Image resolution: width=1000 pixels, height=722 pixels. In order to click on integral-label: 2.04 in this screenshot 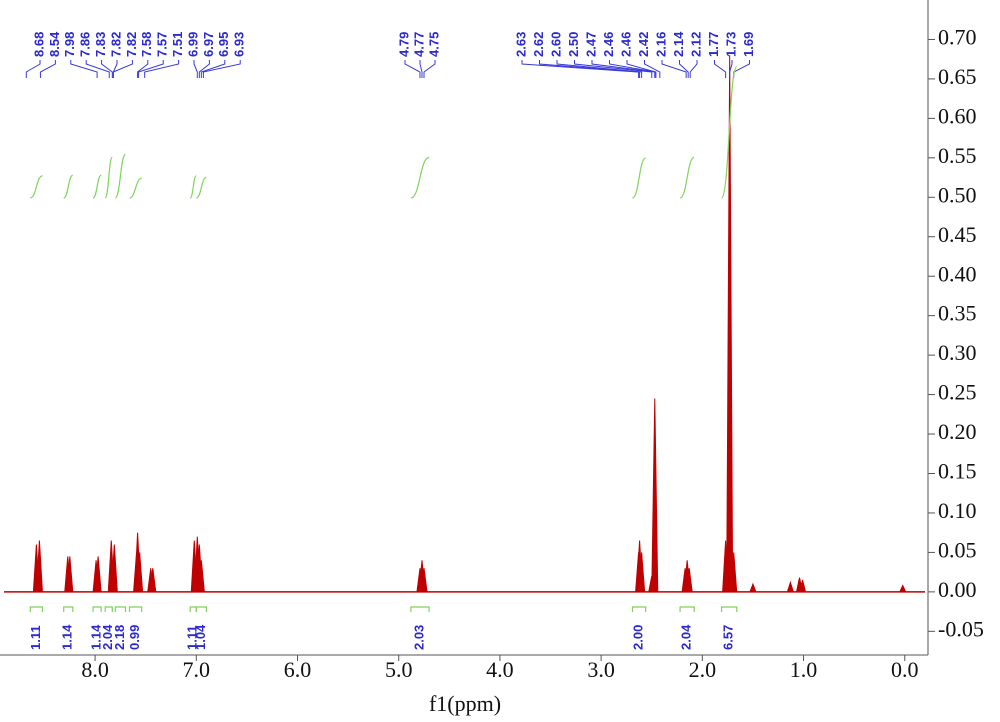, I will do `click(686, 637)`.